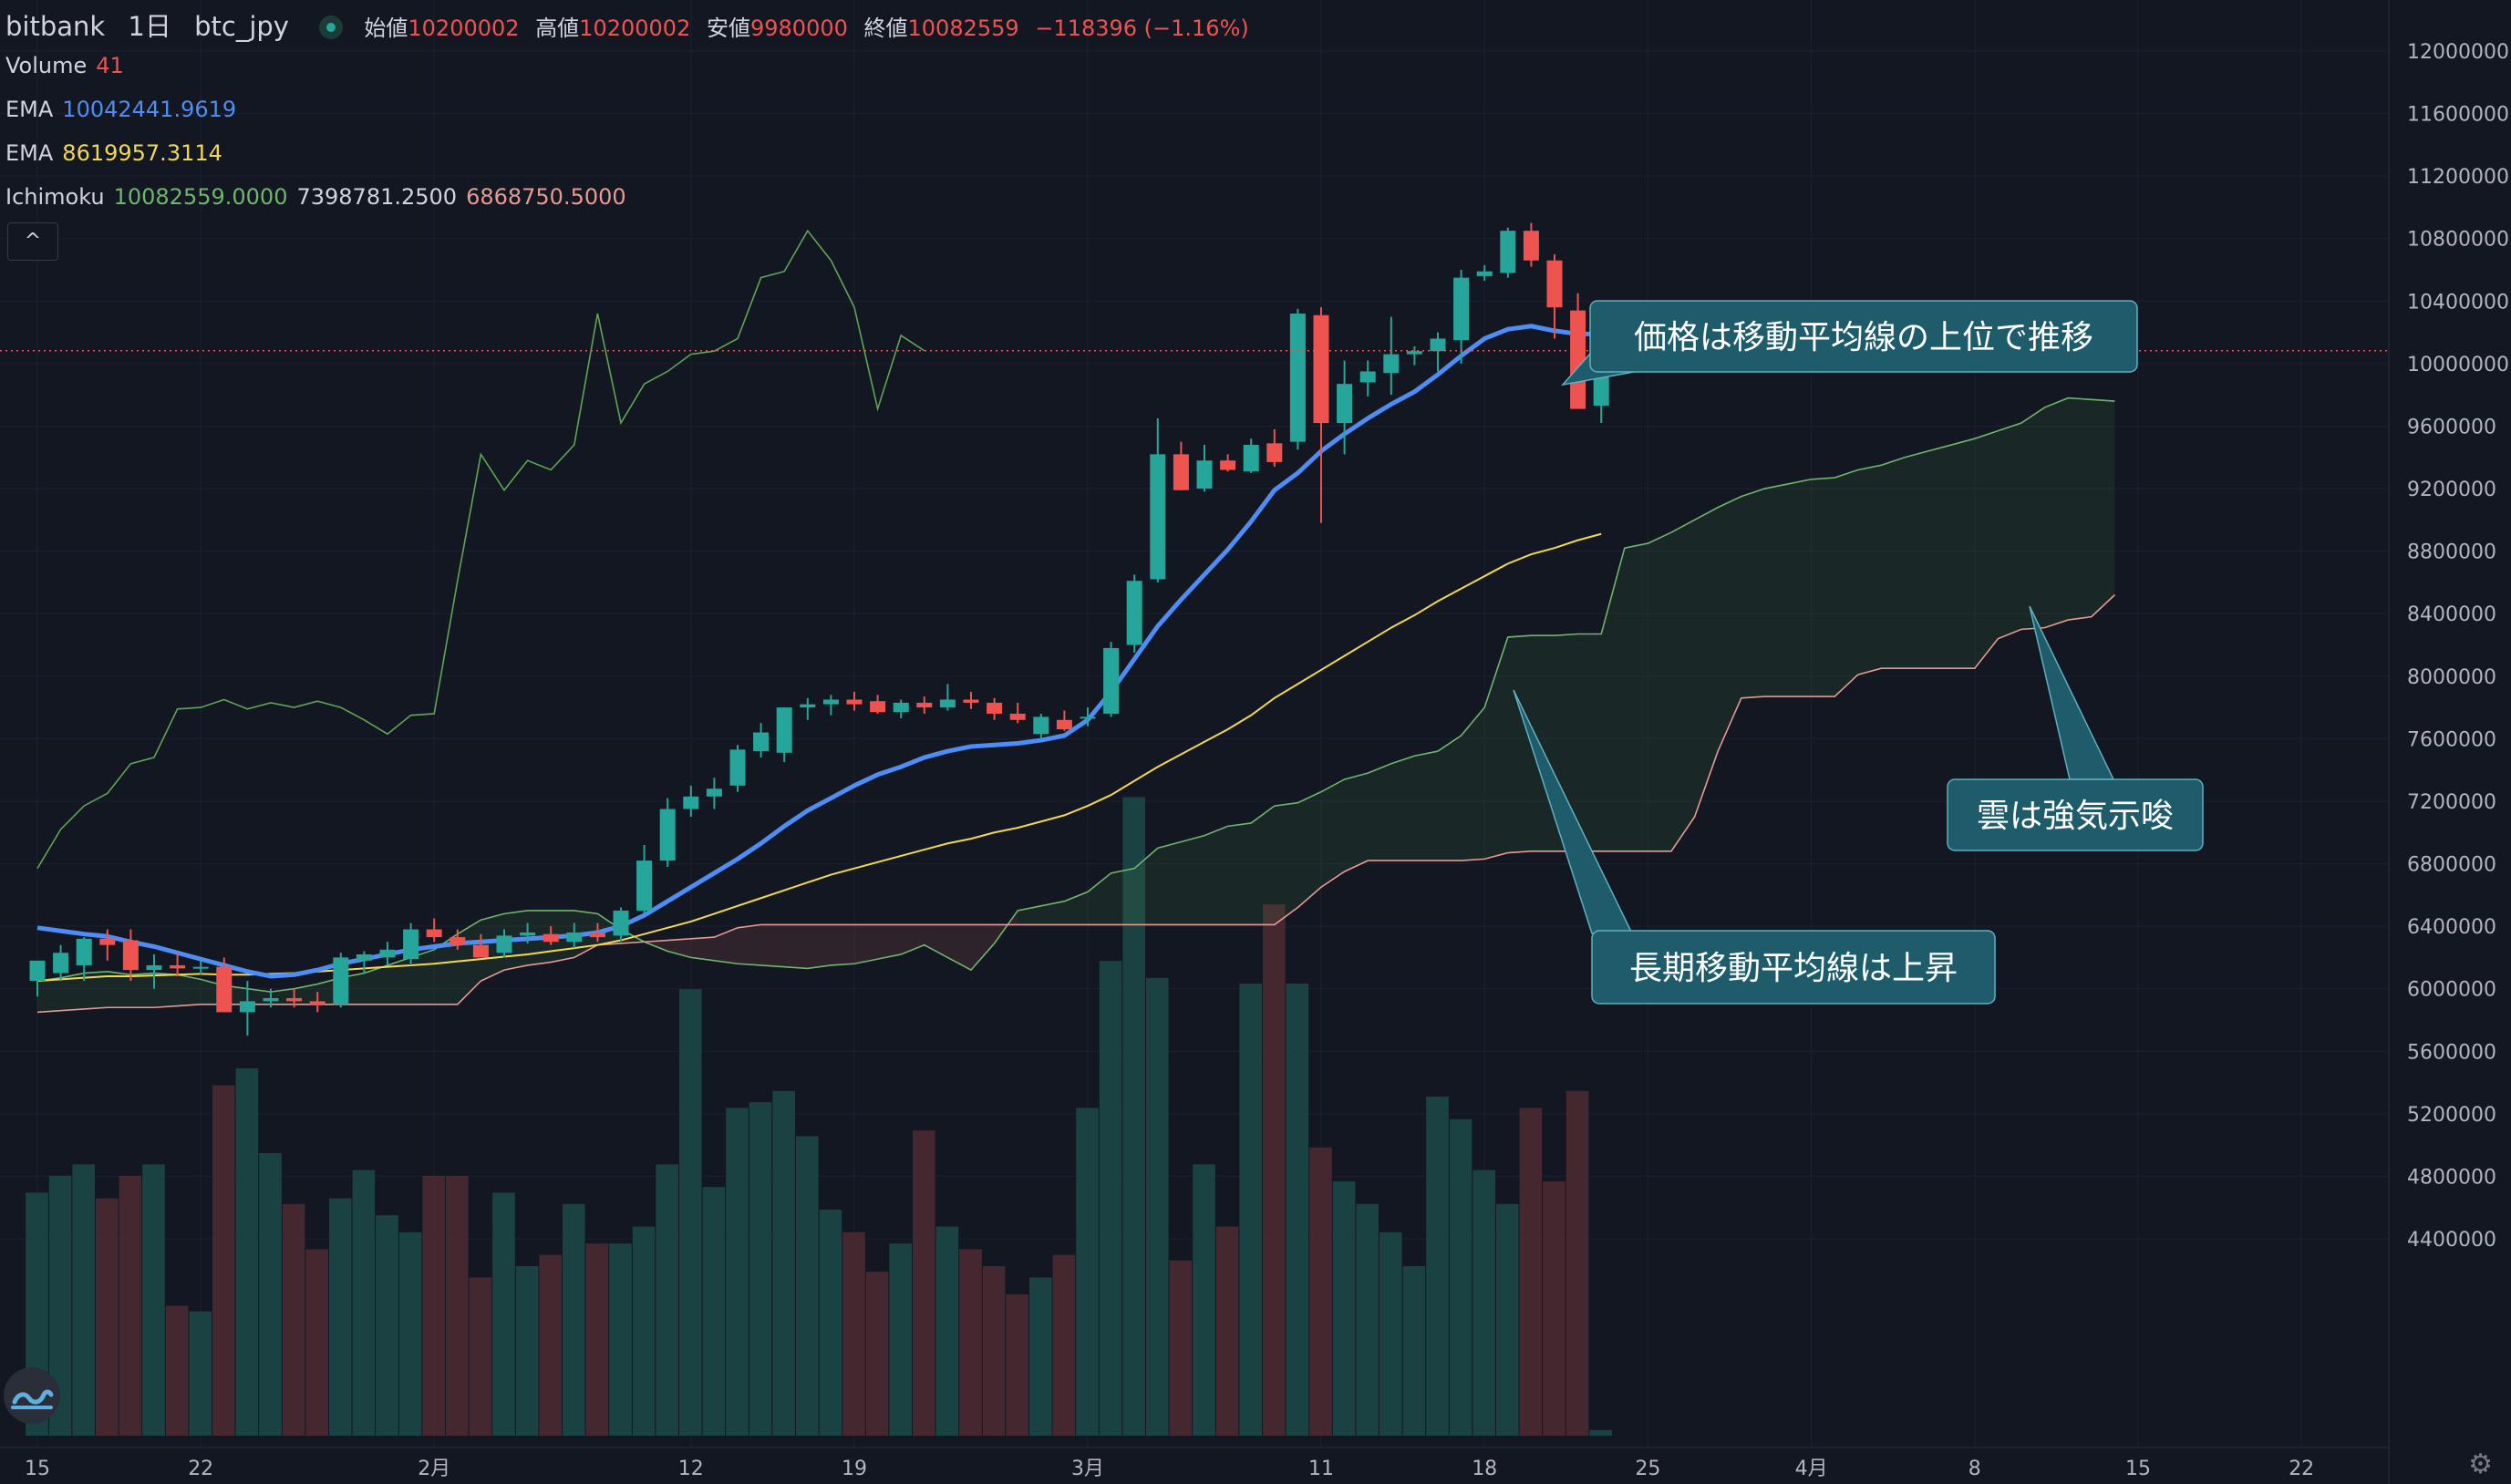  Describe the element at coordinates (2458, 365) in the screenshot. I see `y-tick-label: 10000000` at that location.